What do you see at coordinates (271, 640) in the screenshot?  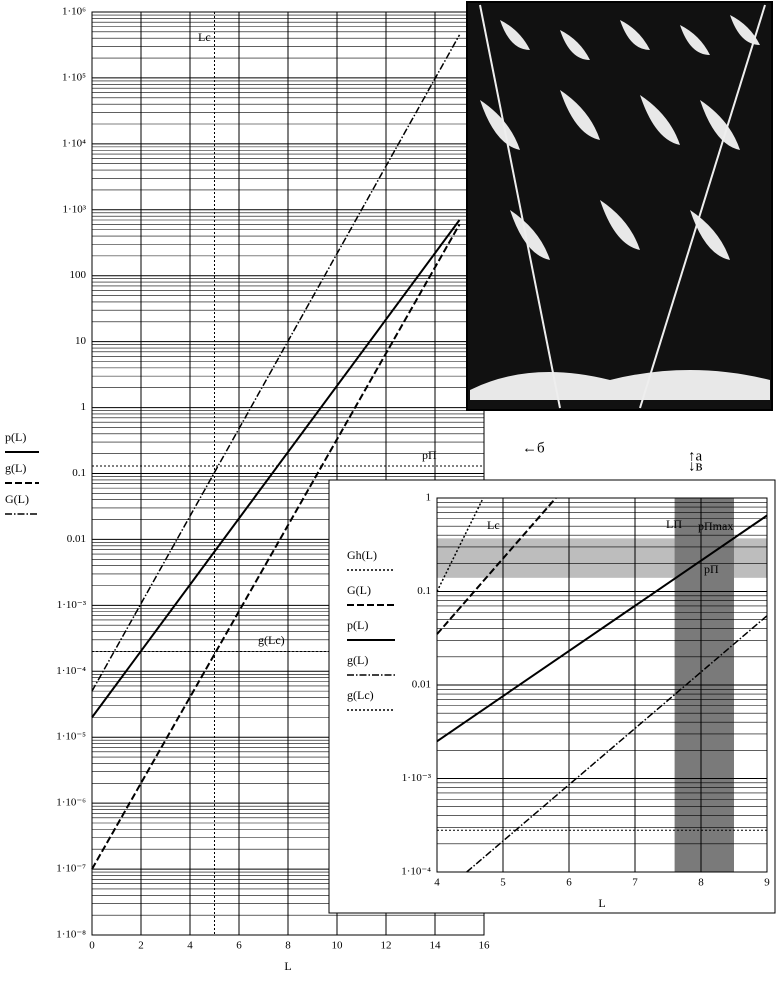 I see `ref-label: g(Lc)` at bounding box center [271, 640].